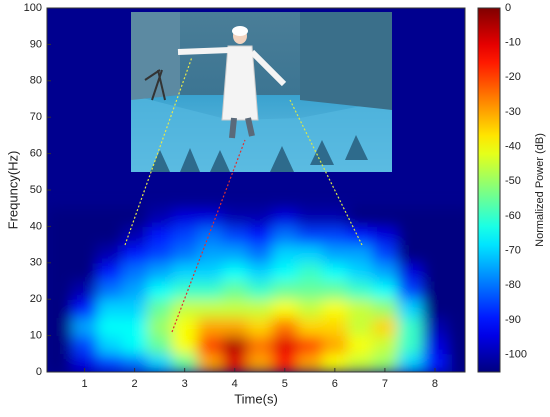 This screenshot has width=550, height=417. Describe the element at coordinates (84, 384) in the screenshot. I see `x-tick-label: 1` at that location.